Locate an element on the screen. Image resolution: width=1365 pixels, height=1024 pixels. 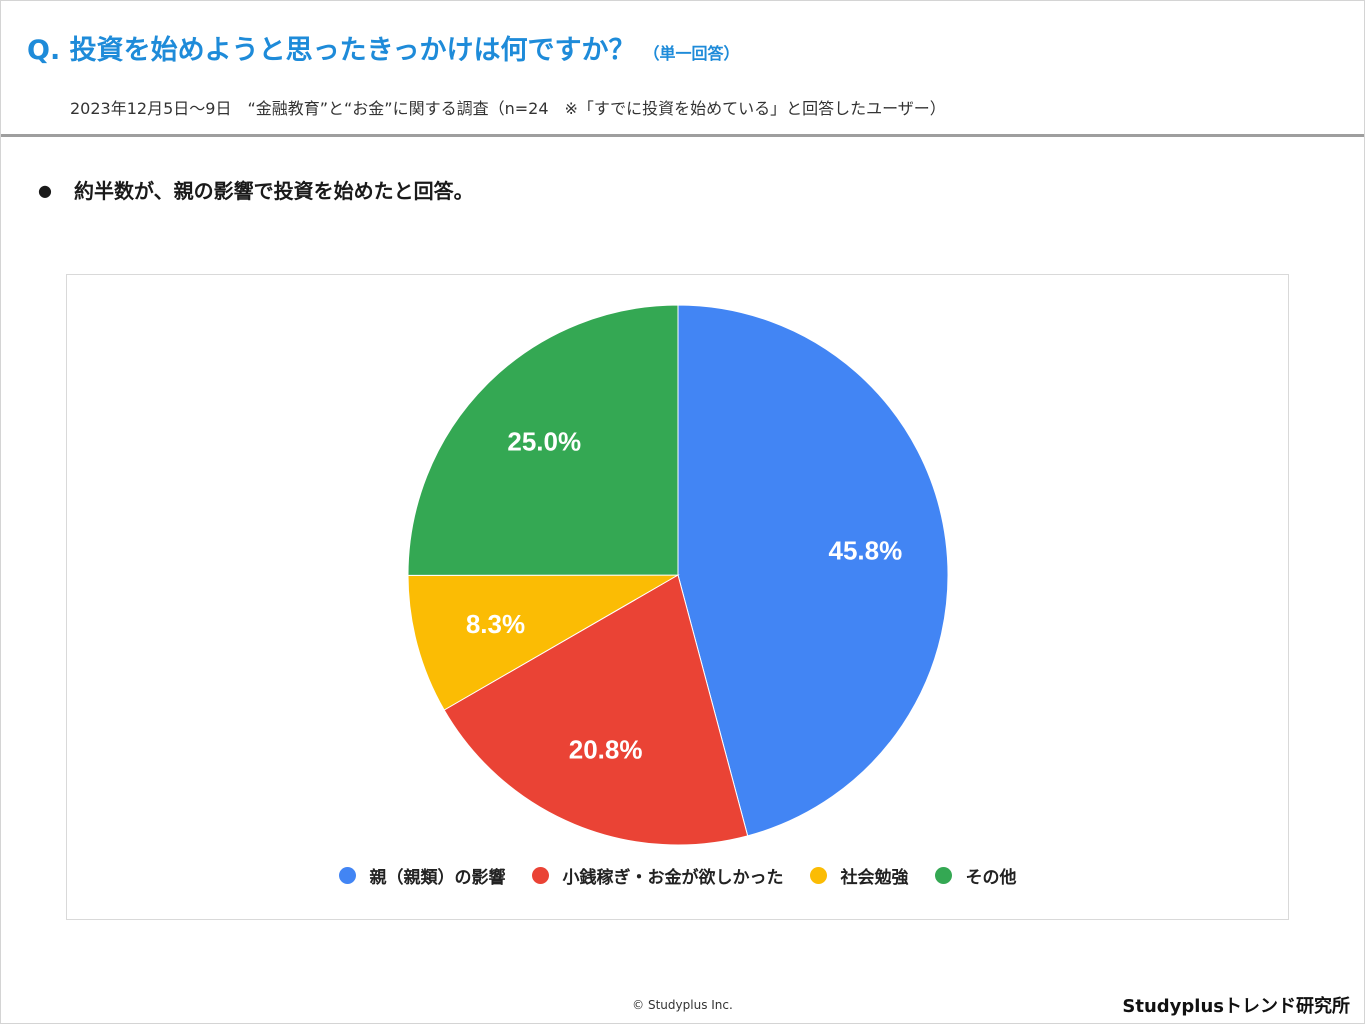
legend-label-3: 社会勉強 is located at coordinates (874, 878).